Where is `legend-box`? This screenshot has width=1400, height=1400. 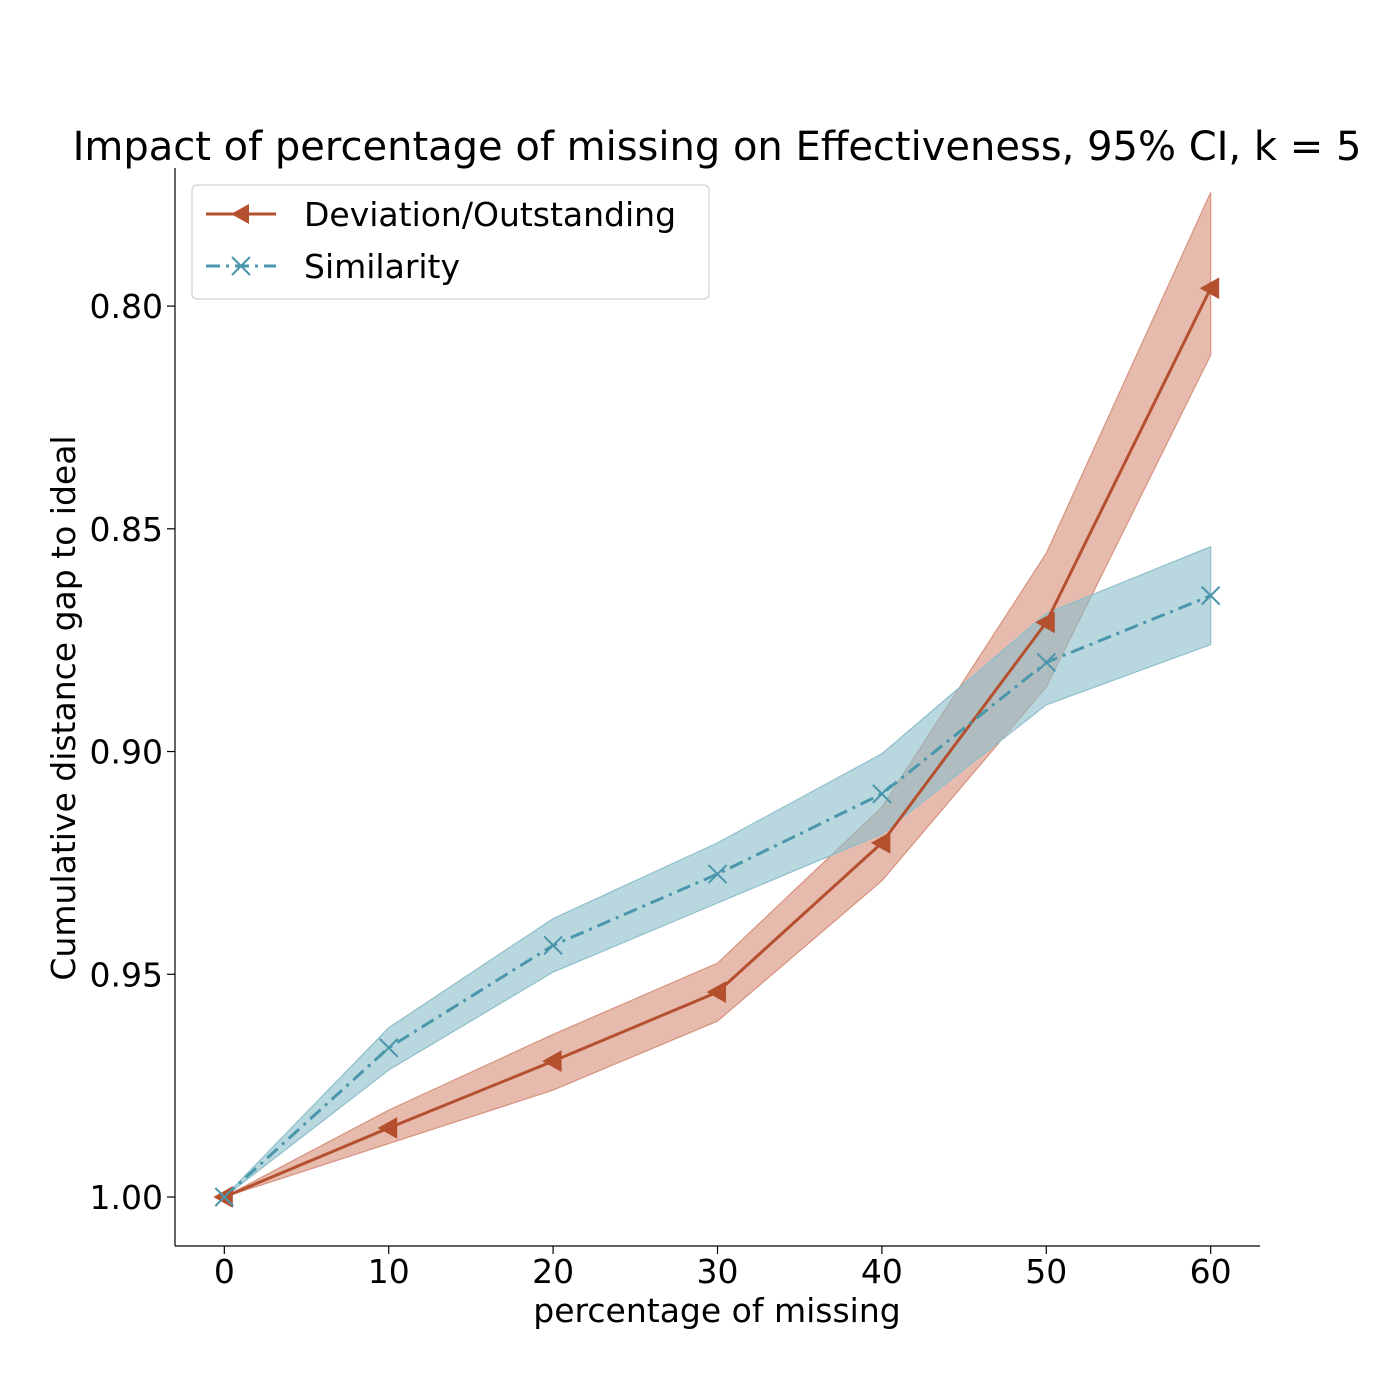
legend-box is located at coordinates (450, 242).